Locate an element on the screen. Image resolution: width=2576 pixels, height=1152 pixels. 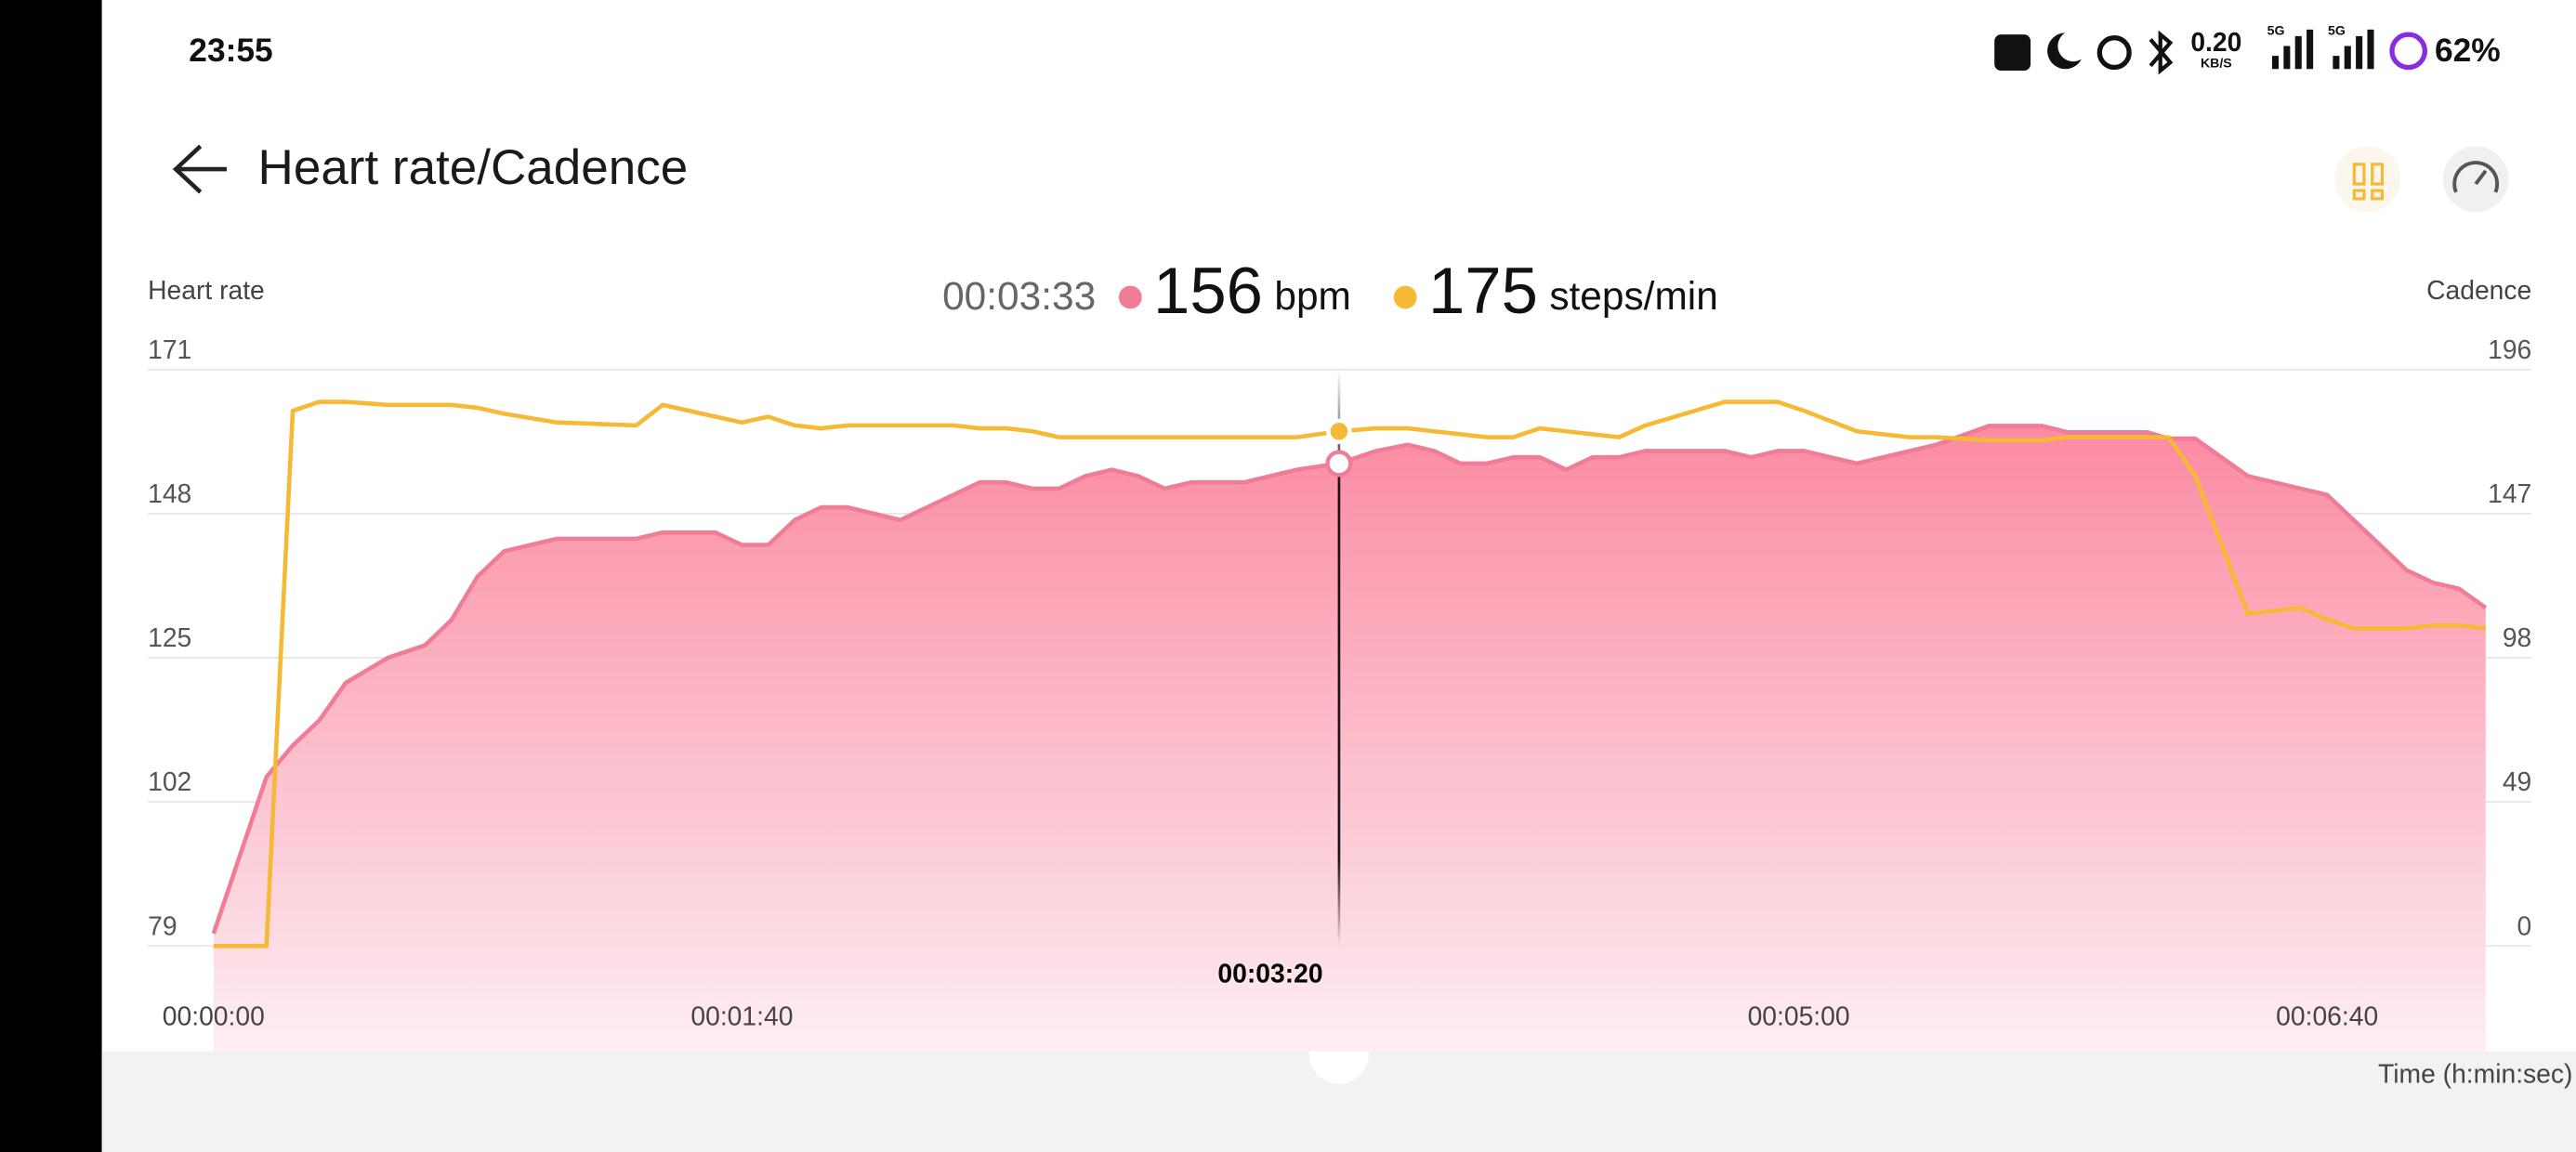
y2-tick-label: 49 is located at coordinates (2517, 781).